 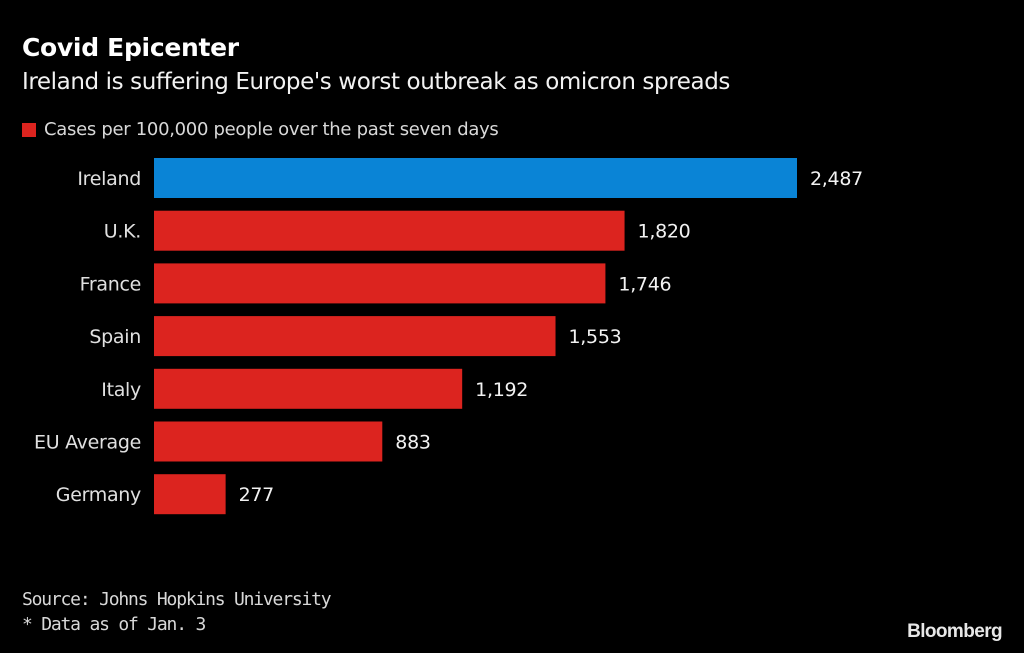 What do you see at coordinates (836, 179) in the screenshot?
I see `value-label: 2,487` at bounding box center [836, 179].